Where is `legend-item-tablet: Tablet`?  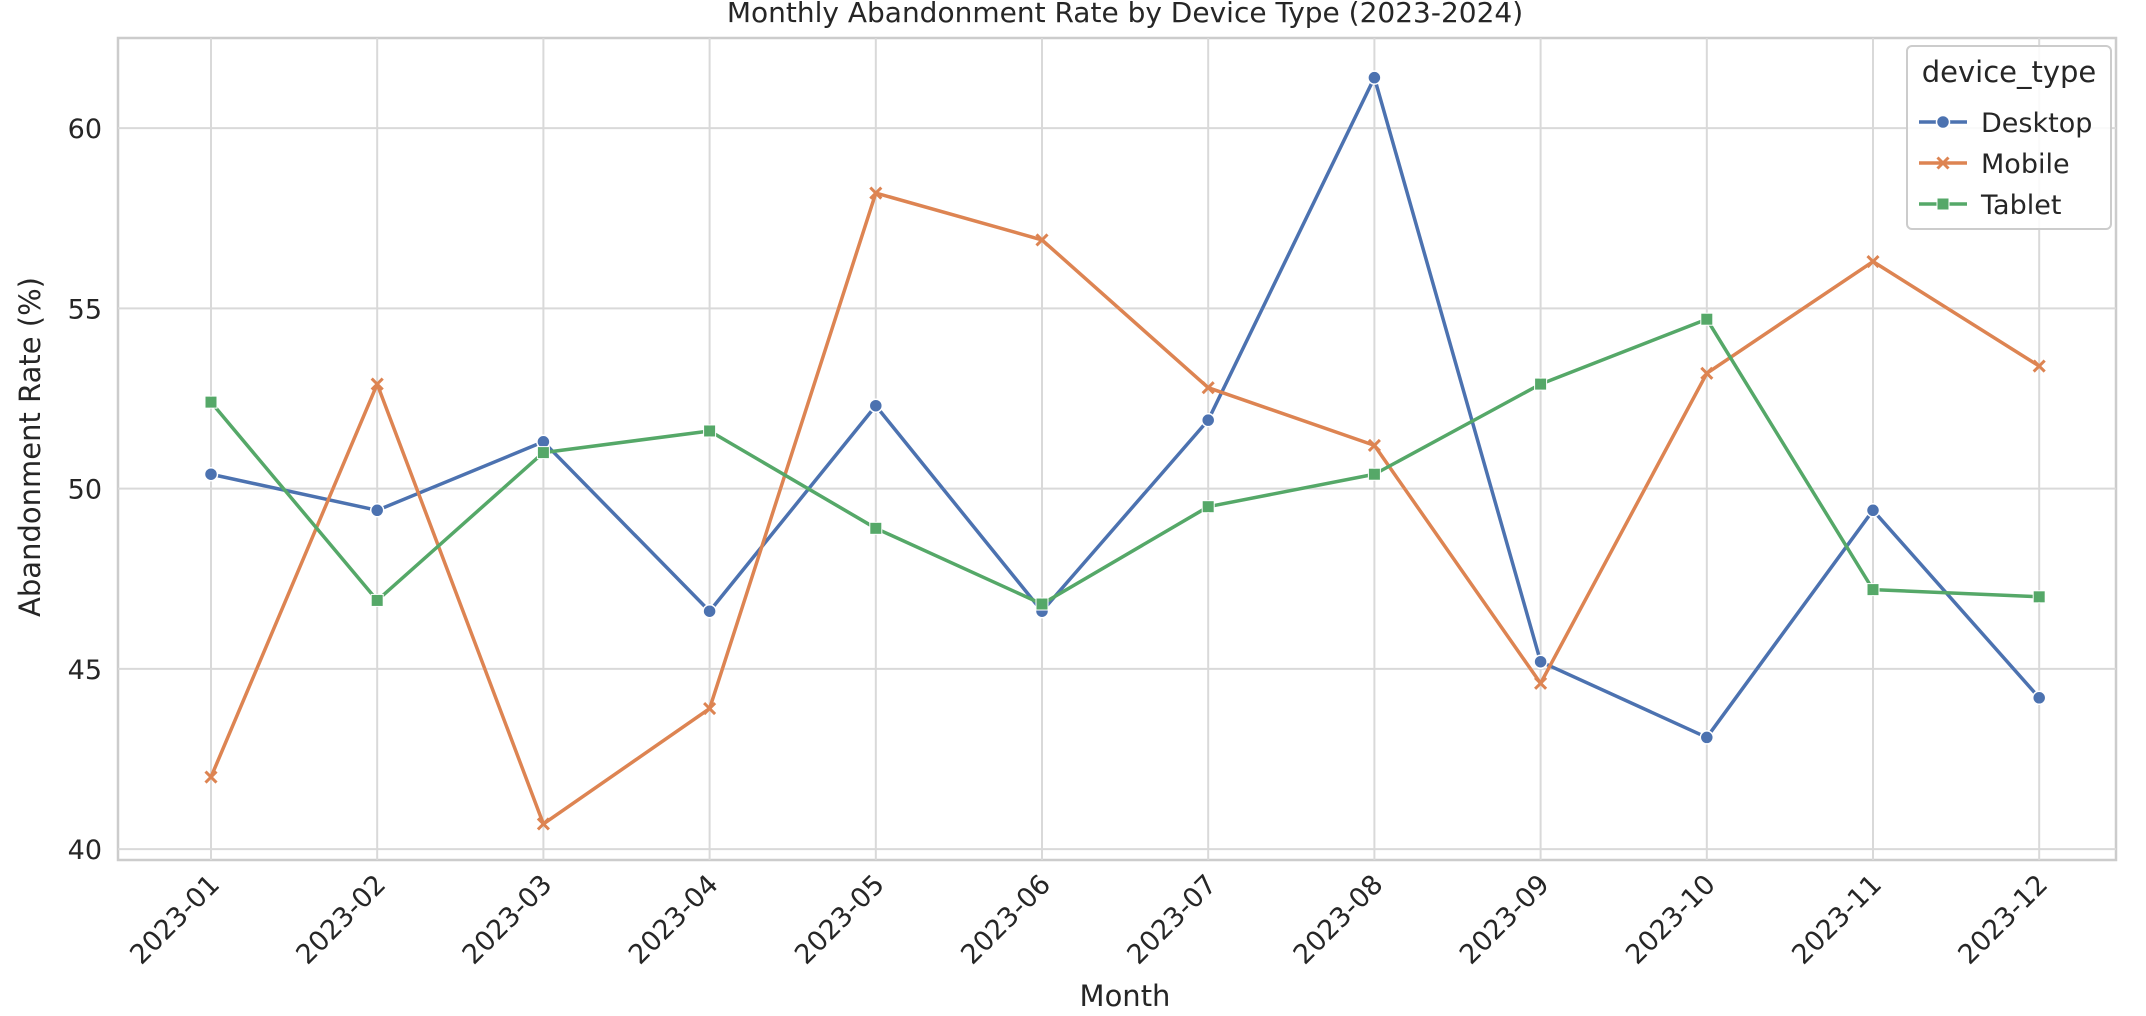
legend-item-tablet: Tablet is located at coordinates (1990, 205).